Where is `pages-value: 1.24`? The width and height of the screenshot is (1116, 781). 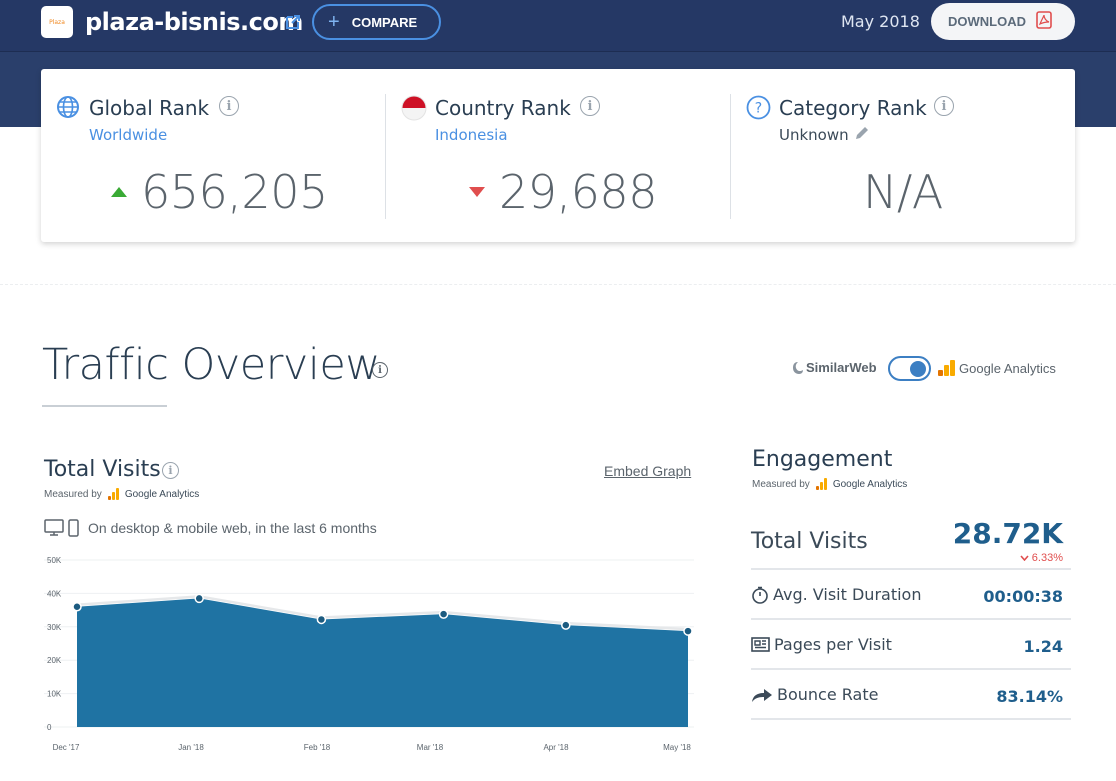
pages-value: 1.24 is located at coordinates (1043, 646).